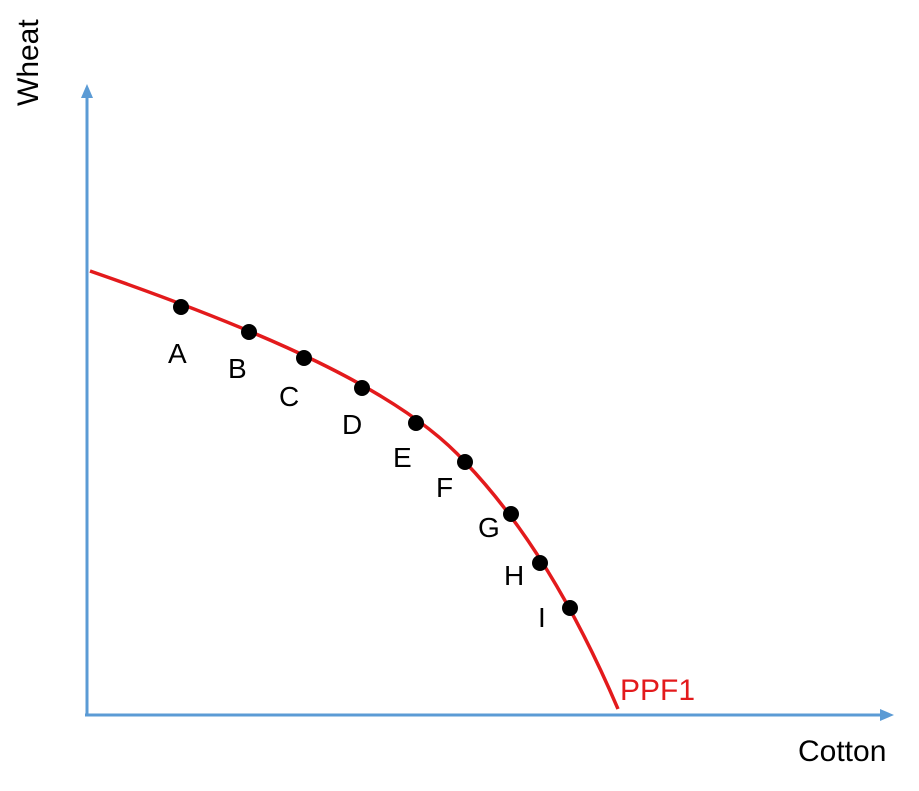 The height and width of the screenshot is (791, 919). I want to click on x-axis-arrow, so click(887, 715).